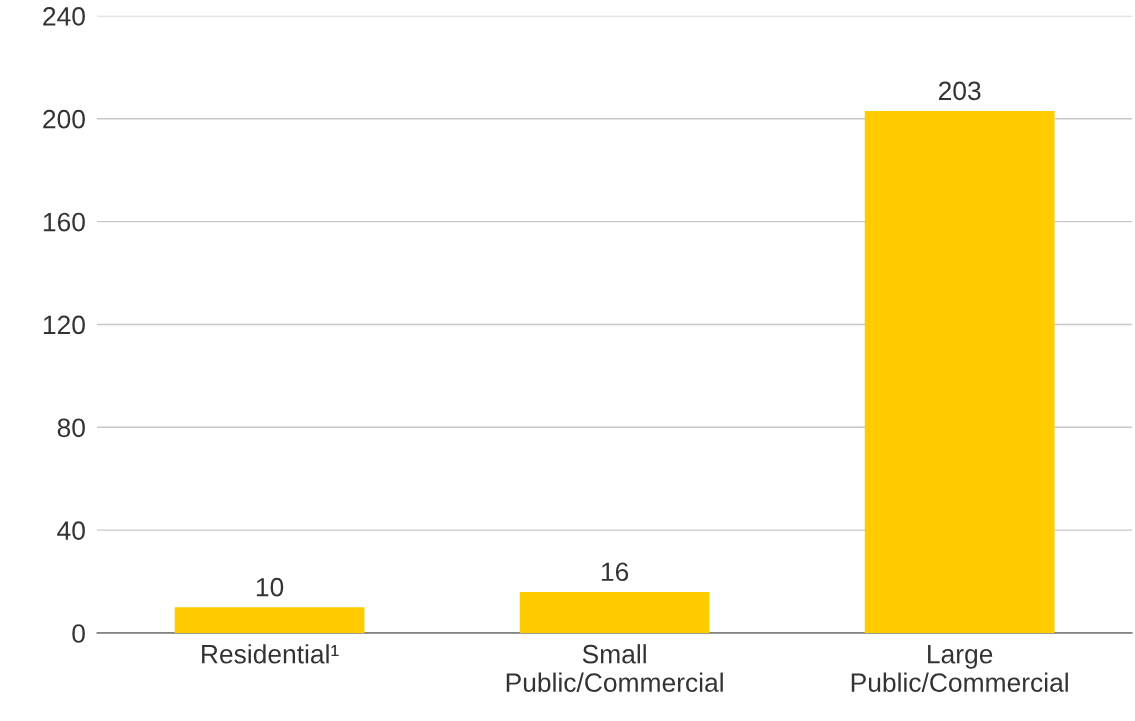 Image resolution: width=1135 pixels, height=721 pixels. Describe the element at coordinates (959, 668) in the screenshot. I see `x-tick-label: Large Public/Commercial` at that location.